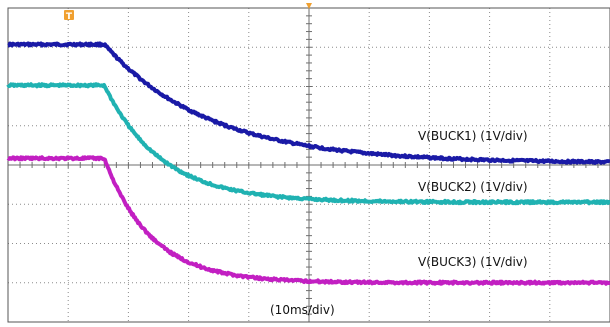 The image size is (610, 327). Describe the element at coordinates (302, 310) in the screenshot. I see `x-axis-label: (10ms/div)` at that location.